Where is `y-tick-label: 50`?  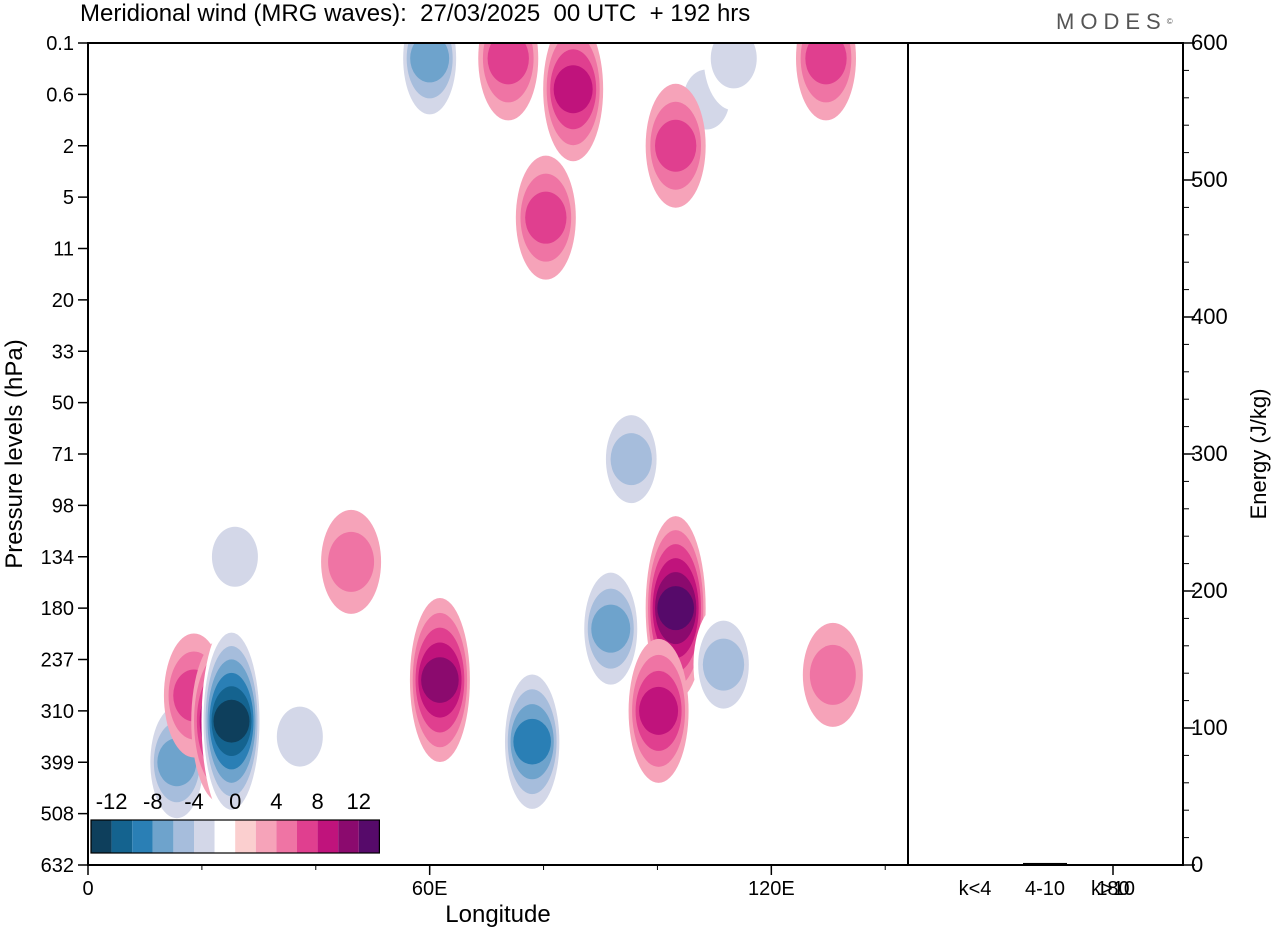
y-tick-label: 50 is located at coordinates (63, 404).